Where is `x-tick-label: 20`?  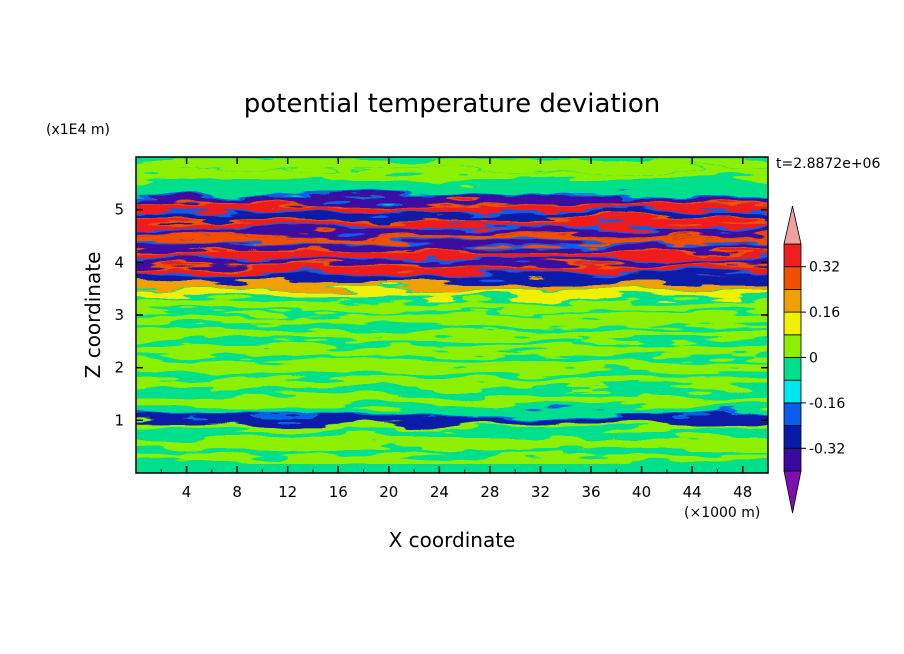 x-tick-label: 20 is located at coordinates (388, 492).